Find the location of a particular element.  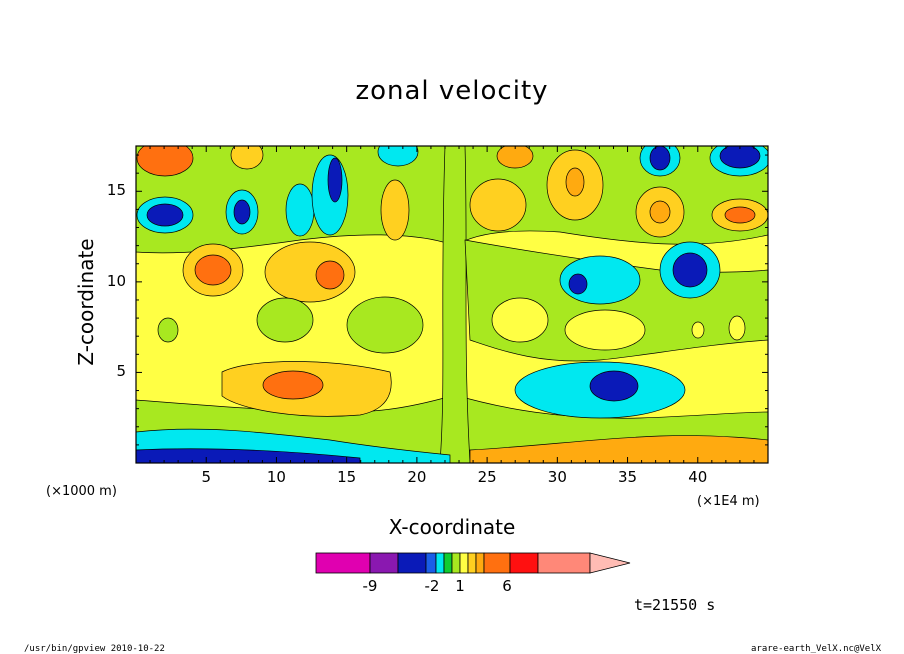

colorbar-label: -9 is located at coordinates (370, 586).